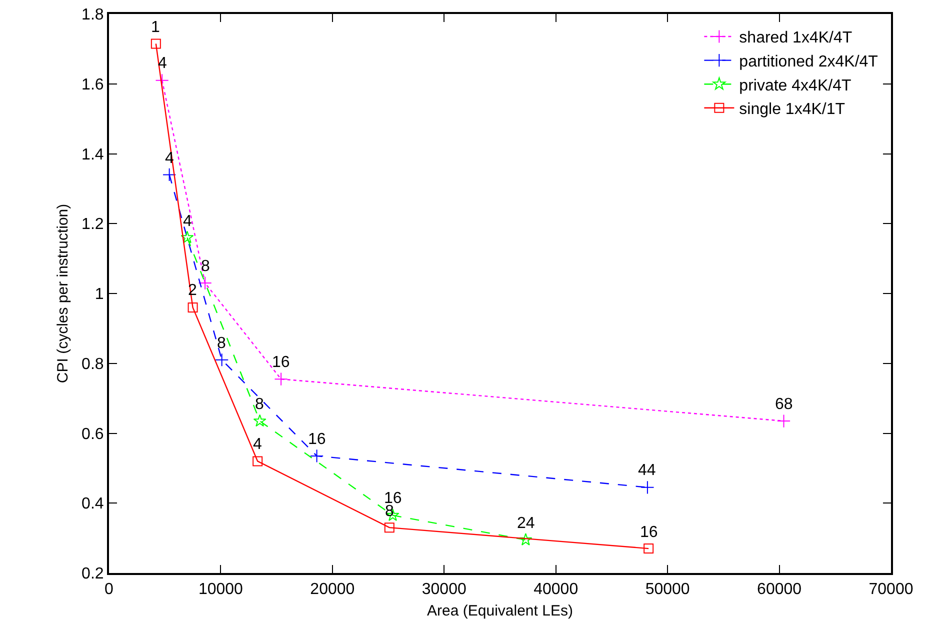 This screenshot has height=638, width=925. I want to click on y-tick-label: 1.4, so click(93, 155).